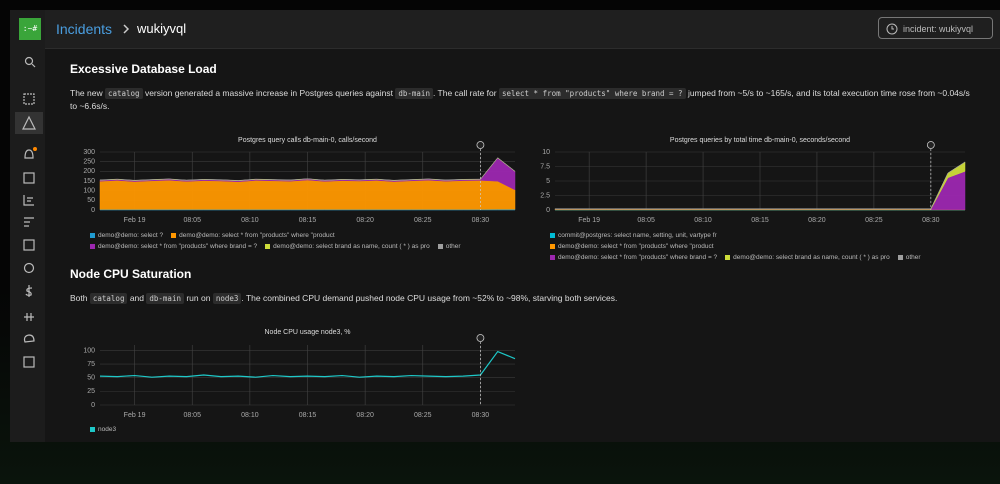 The image size is (1000, 484). What do you see at coordinates (29, 154) in the screenshot?
I see `bell-icon` at bounding box center [29, 154].